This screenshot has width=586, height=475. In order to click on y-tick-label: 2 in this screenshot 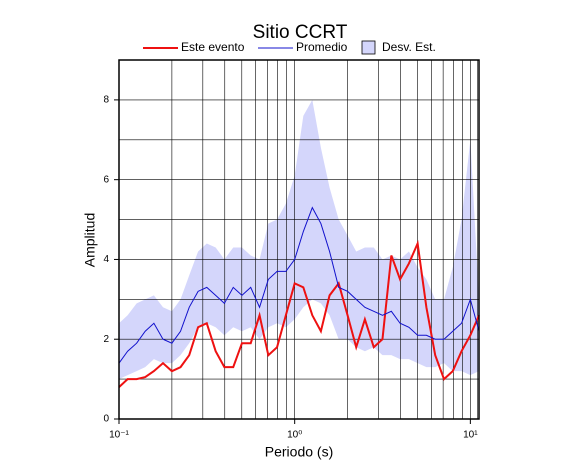, I will do `click(106, 339)`.